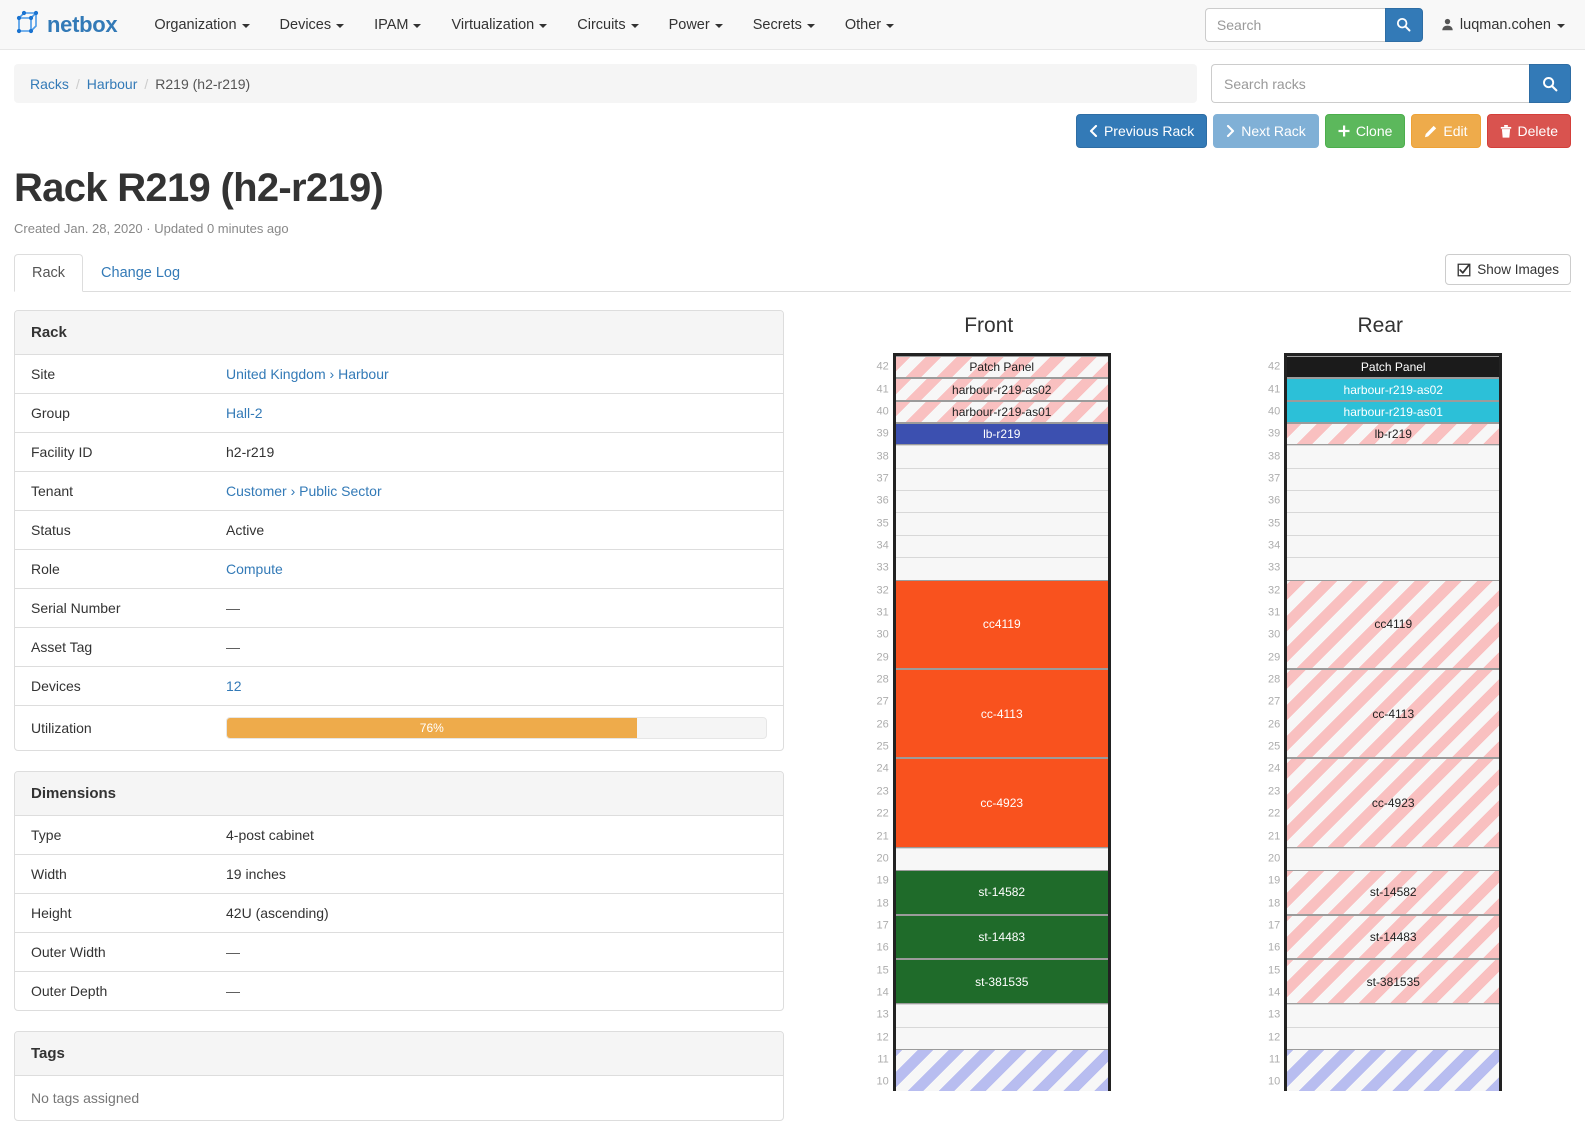 The width and height of the screenshot is (1585, 1141). What do you see at coordinates (1274, 433) in the screenshot?
I see `u-number-label: 39` at bounding box center [1274, 433].